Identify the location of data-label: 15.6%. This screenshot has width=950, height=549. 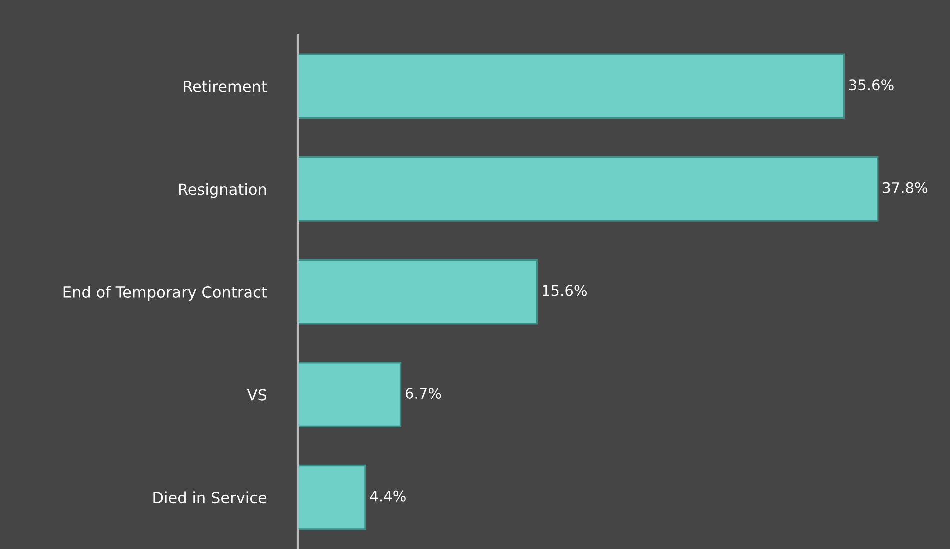
(565, 290).